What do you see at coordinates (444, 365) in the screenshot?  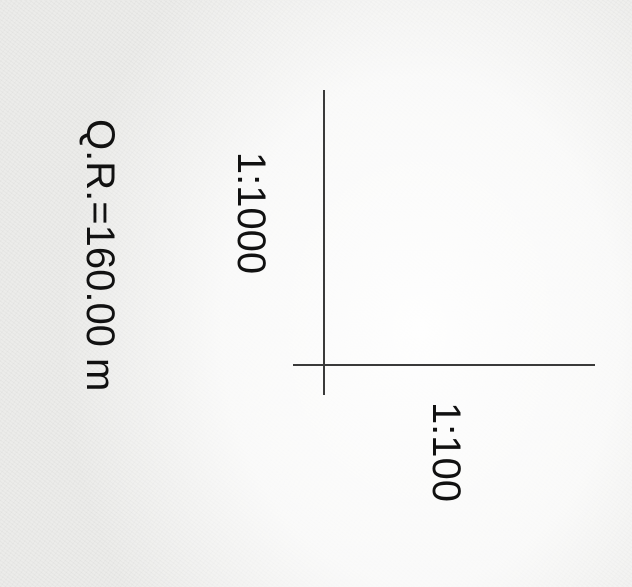 I see `horizontal-axis-line` at bounding box center [444, 365].